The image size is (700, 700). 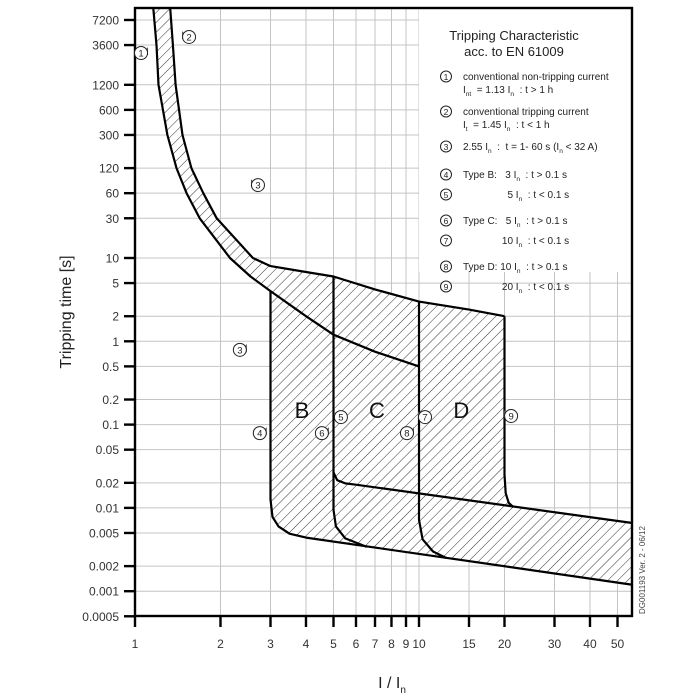 What do you see at coordinates (419, 644) in the screenshot?
I see `x-tick-label: 10` at bounding box center [419, 644].